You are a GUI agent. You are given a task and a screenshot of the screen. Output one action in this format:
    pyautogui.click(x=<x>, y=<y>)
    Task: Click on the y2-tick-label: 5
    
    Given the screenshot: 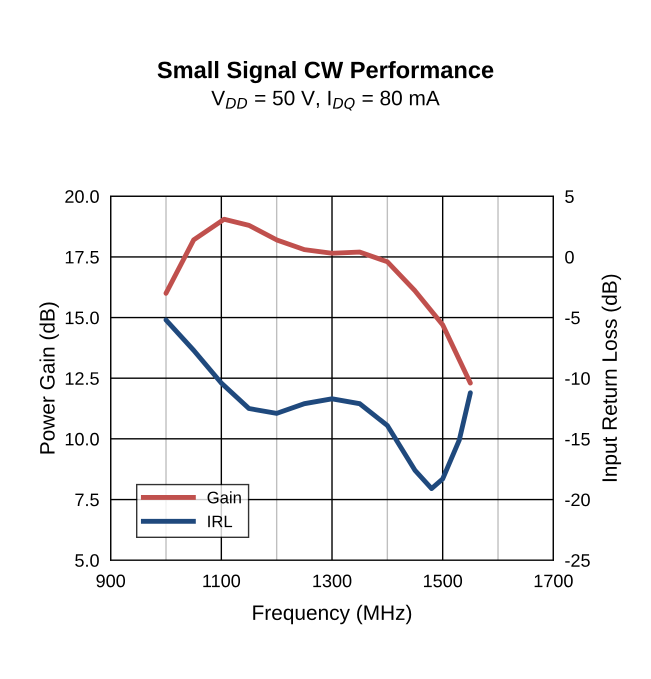 What is the action you would take?
    pyautogui.click(x=569, y=196)
    